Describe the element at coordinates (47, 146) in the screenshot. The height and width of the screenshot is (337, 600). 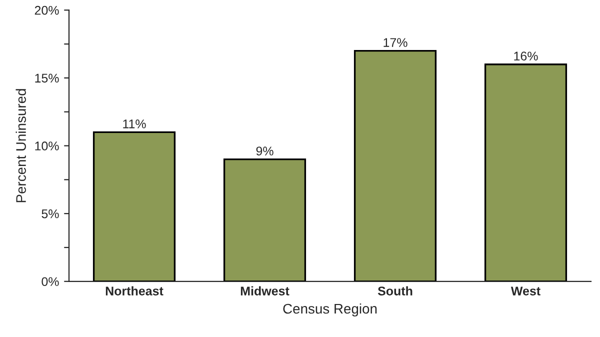
I see `y-tick-label: 10%` at that location.